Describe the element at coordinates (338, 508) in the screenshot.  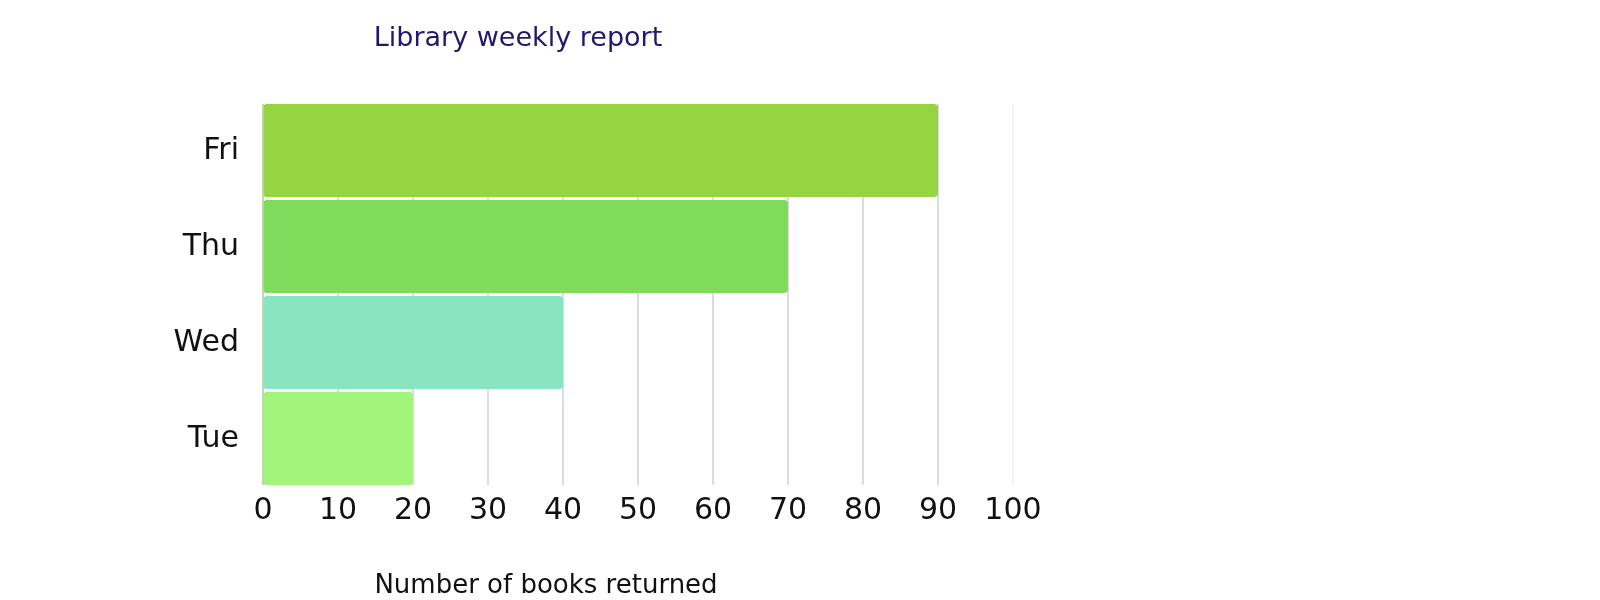
I see `x-tick-label: 10` at that location.